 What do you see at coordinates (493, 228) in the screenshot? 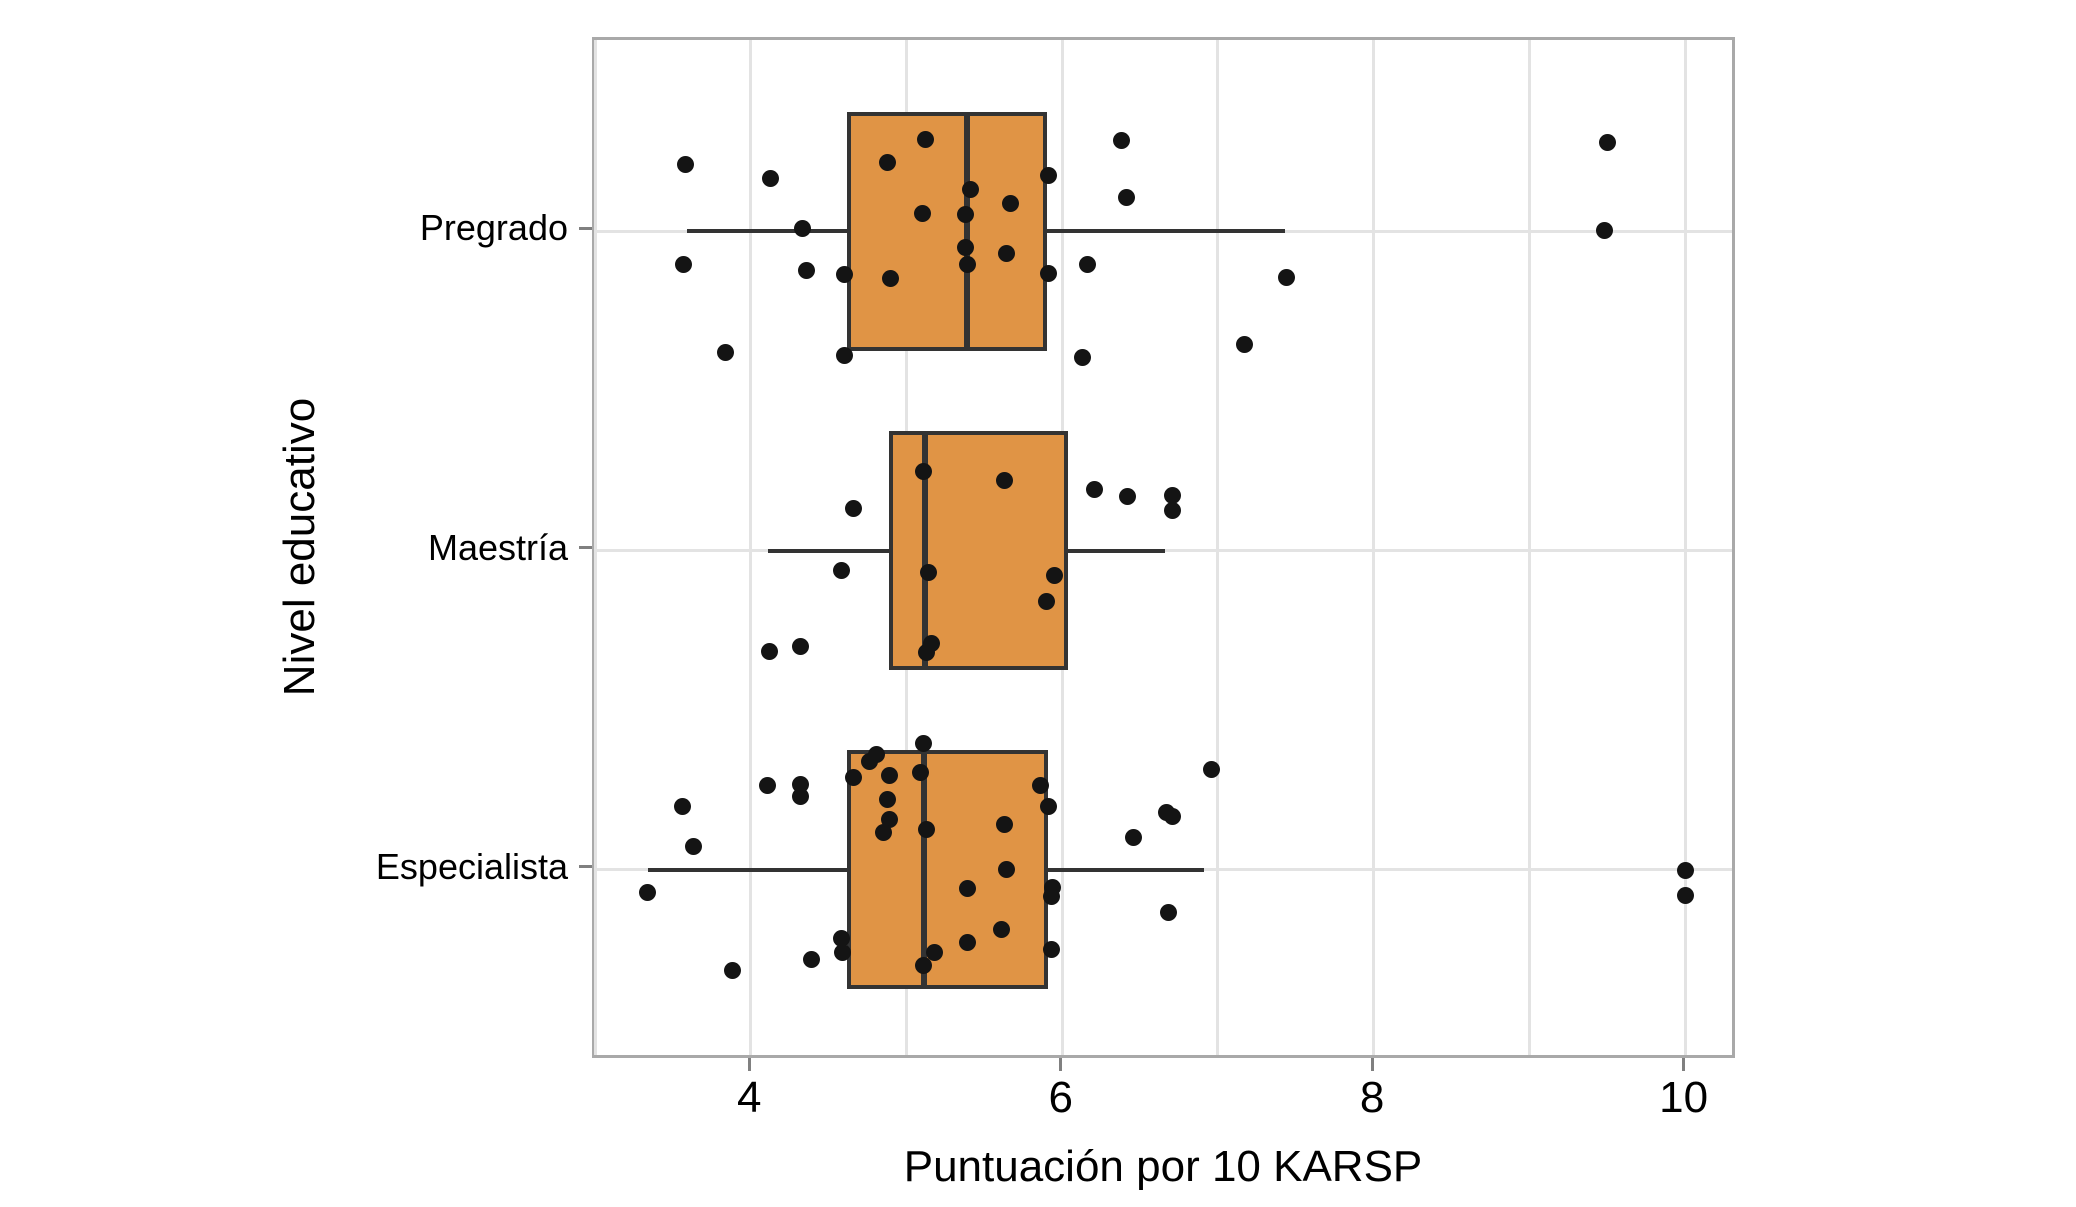
I see `category-label-pregrado: Pregrado` at bounding box center [493, 228].